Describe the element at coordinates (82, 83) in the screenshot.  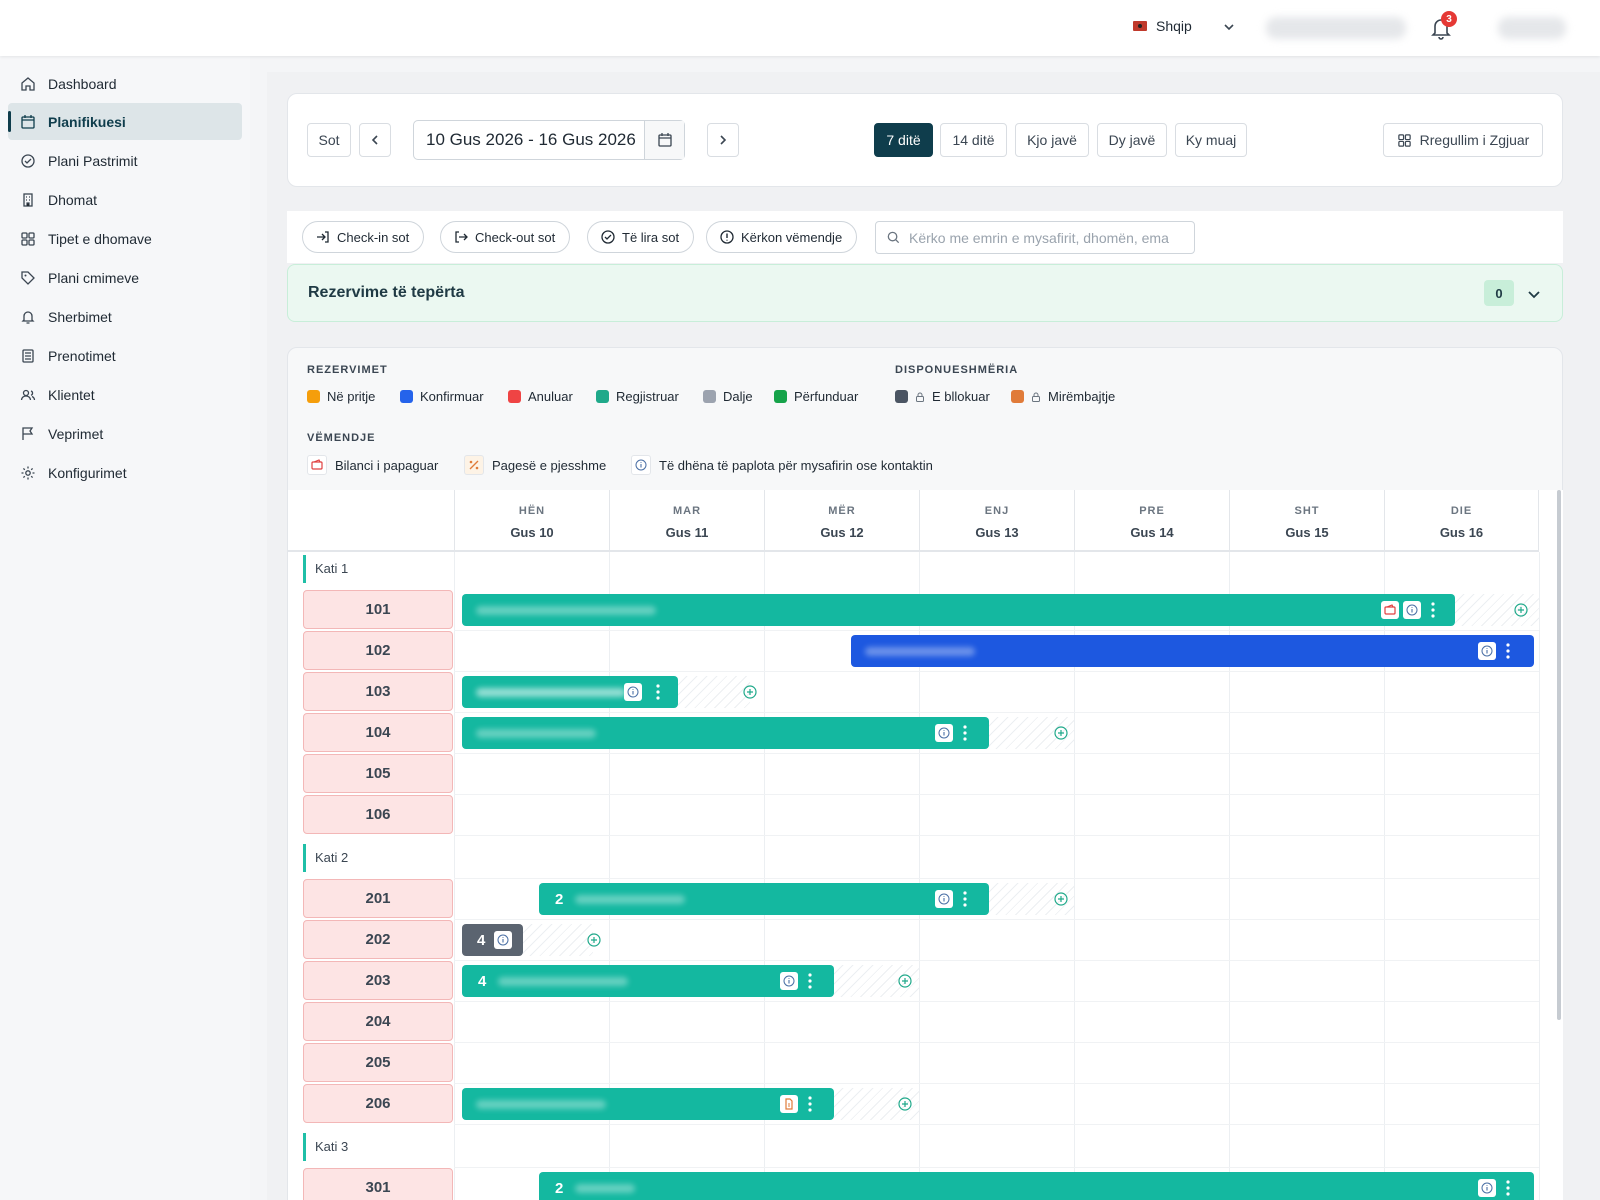
I see `sidebar-item-label: Dashboard` at that location.